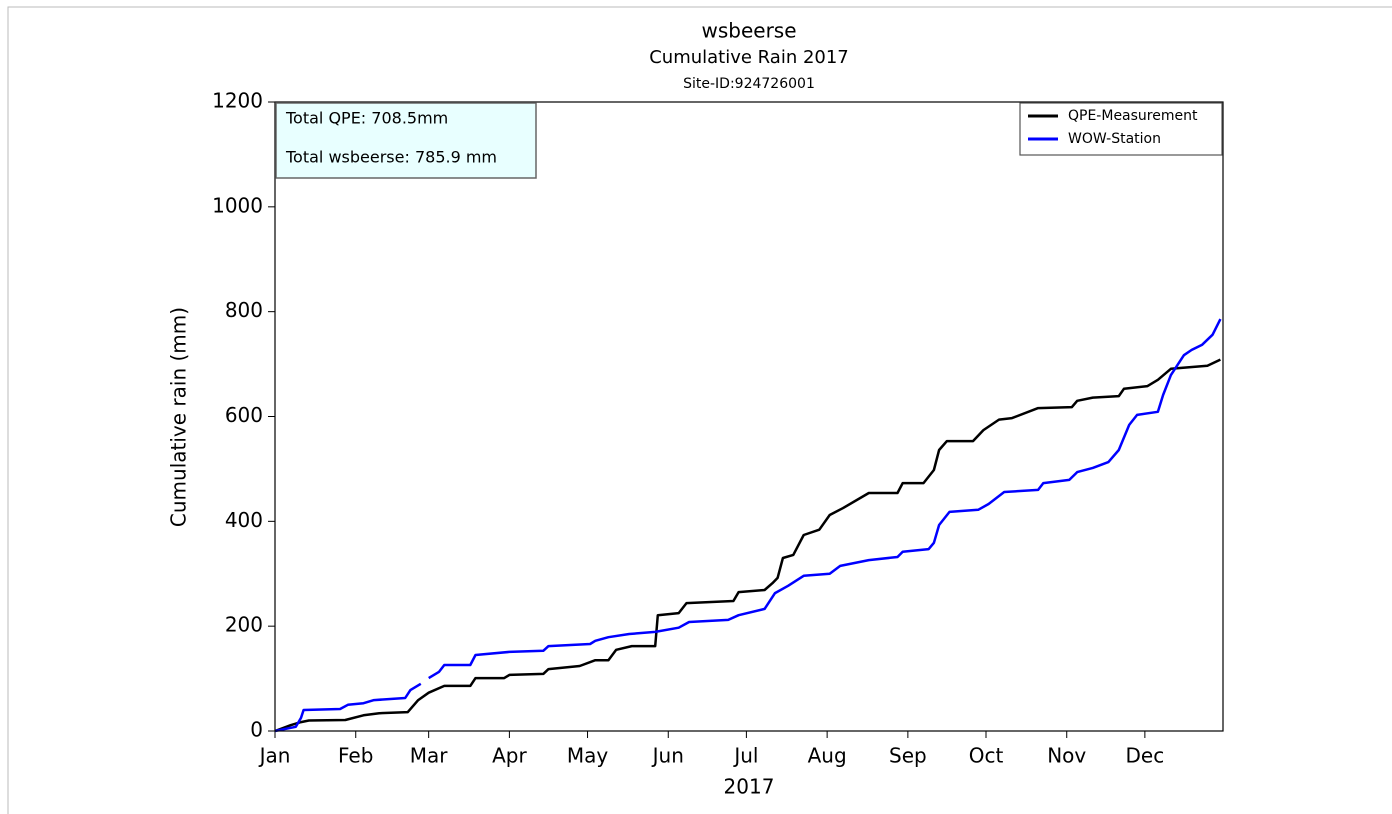 This screenshot has height=814, width=1392. What do you see at coordinates (1133, 116) in the screenshot?
I see `legend-label: QPE-Measurement` at bounding box center [1133, 116].